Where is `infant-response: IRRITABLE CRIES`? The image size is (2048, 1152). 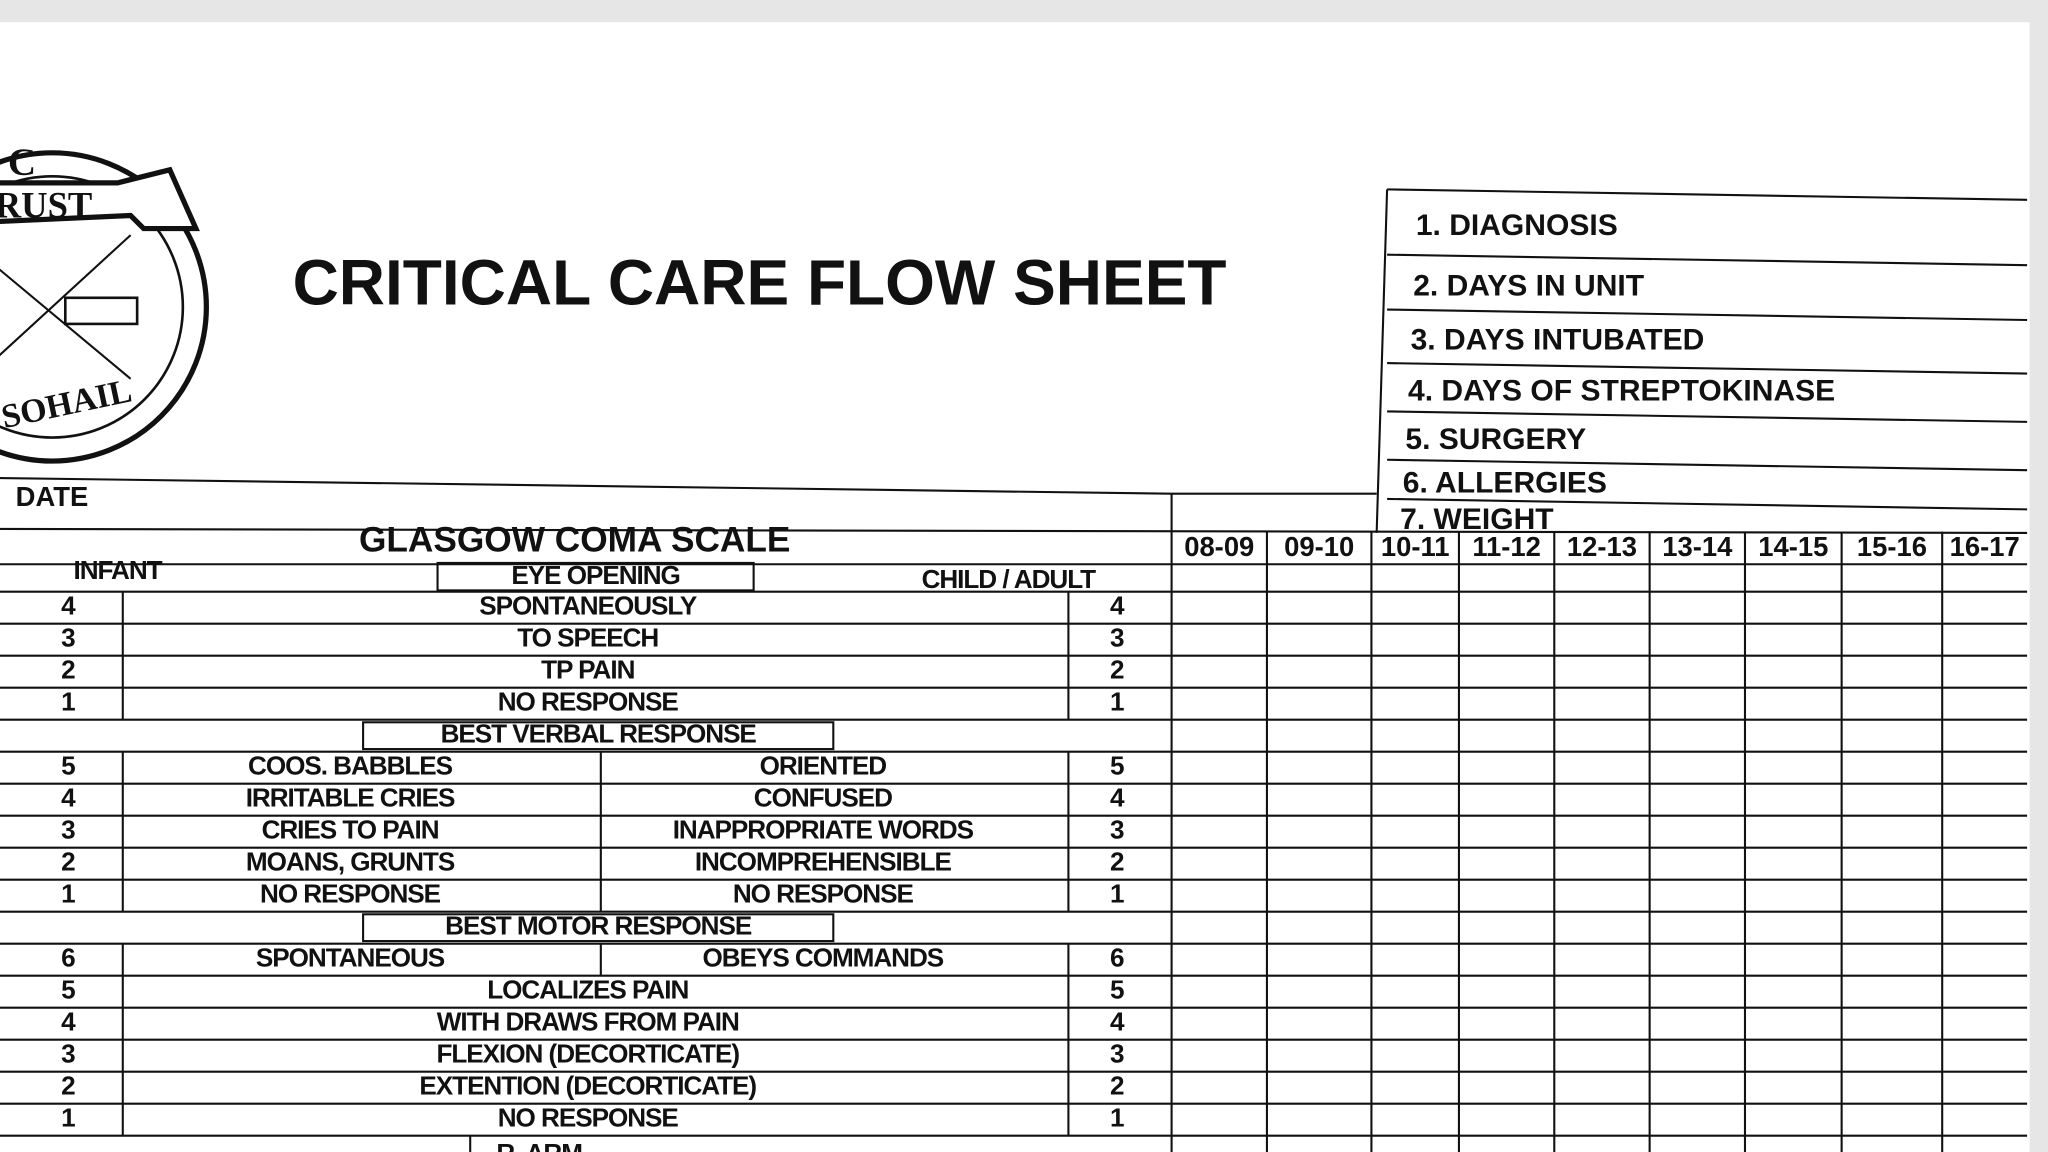
infant-response: IRRITABLE CRIES is located at coordinates (350, 798).